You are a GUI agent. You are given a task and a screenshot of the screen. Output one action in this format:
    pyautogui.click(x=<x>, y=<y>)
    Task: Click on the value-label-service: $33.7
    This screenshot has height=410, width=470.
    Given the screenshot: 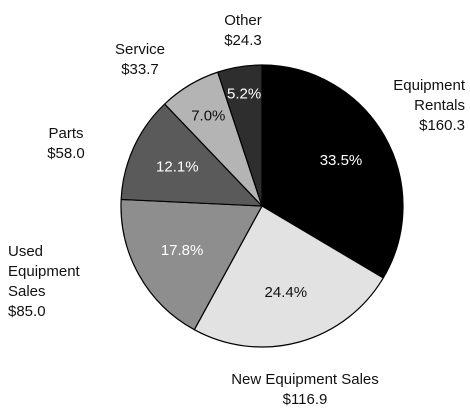 What is the action you would take?
    pyautogui.click(x=140, y=69)
    